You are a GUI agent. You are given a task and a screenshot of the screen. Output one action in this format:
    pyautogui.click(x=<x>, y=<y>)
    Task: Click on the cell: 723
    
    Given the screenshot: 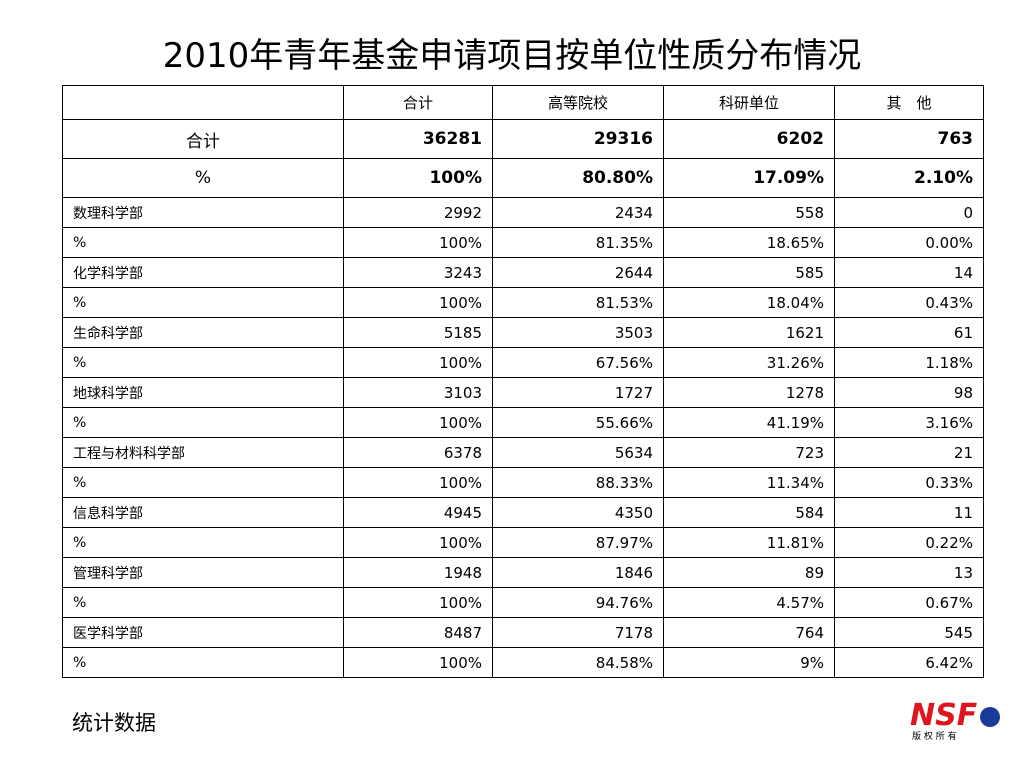 What is the action you would take?
    pyautogui.click(x=749, y=452)
    